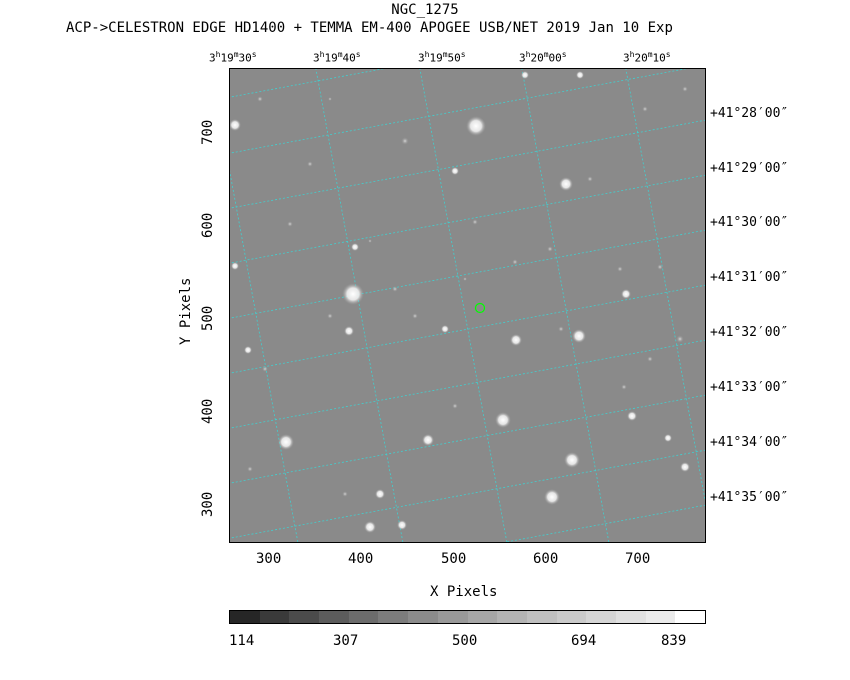 This screenshot has height=680, width=850. Describe the element at coordinates (480, 308) in the screenshot. I see `target-marker` at that location.